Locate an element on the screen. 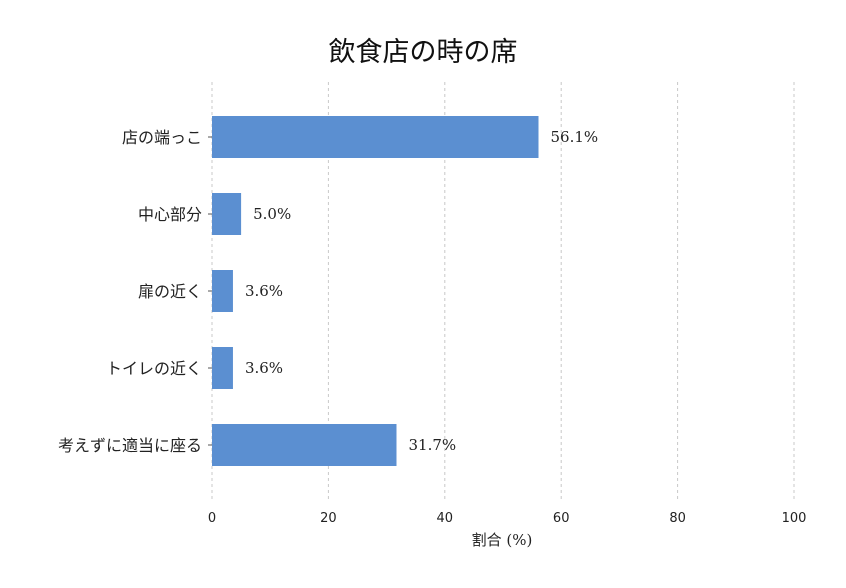 The height and width of the screenshot is (588, 846). value-label-1: 5.0% is located at coordinates (272, 214).